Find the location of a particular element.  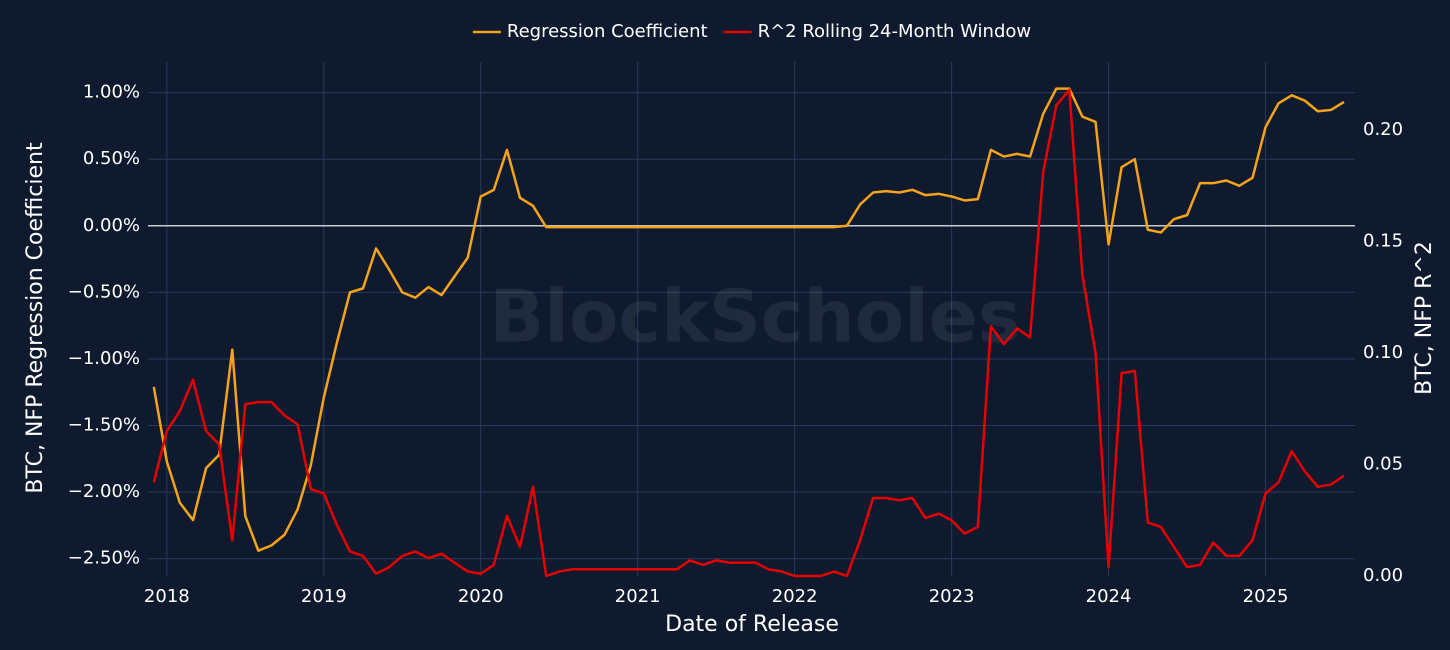

x-tick-label: 2019 is located at coordinates (324, 596).